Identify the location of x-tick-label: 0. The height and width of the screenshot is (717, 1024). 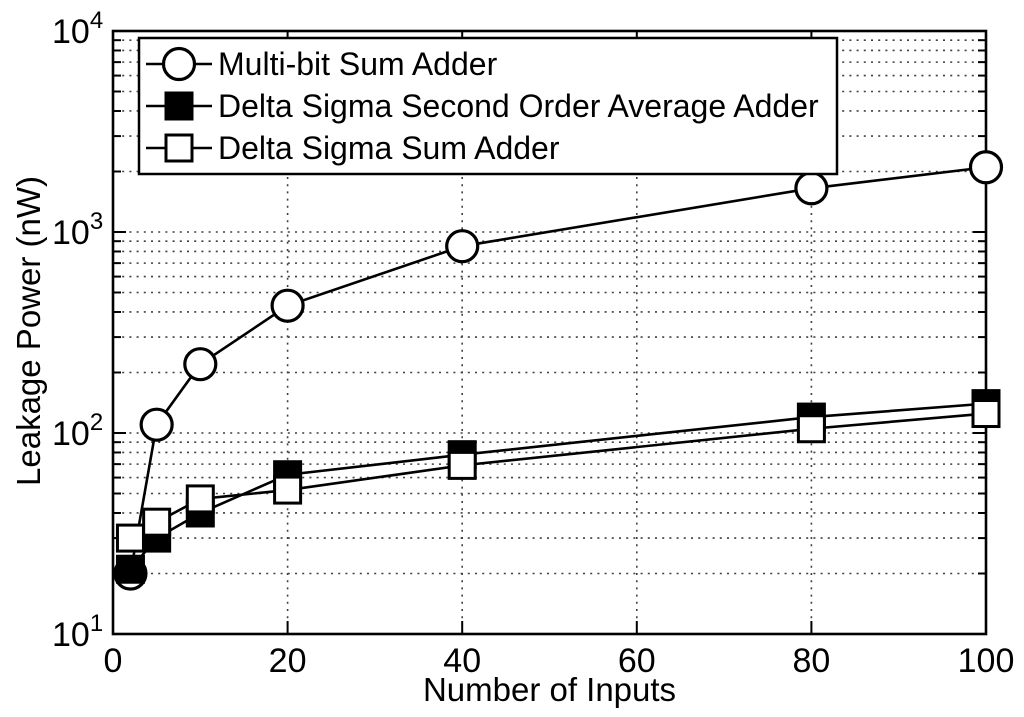
(113, 661).